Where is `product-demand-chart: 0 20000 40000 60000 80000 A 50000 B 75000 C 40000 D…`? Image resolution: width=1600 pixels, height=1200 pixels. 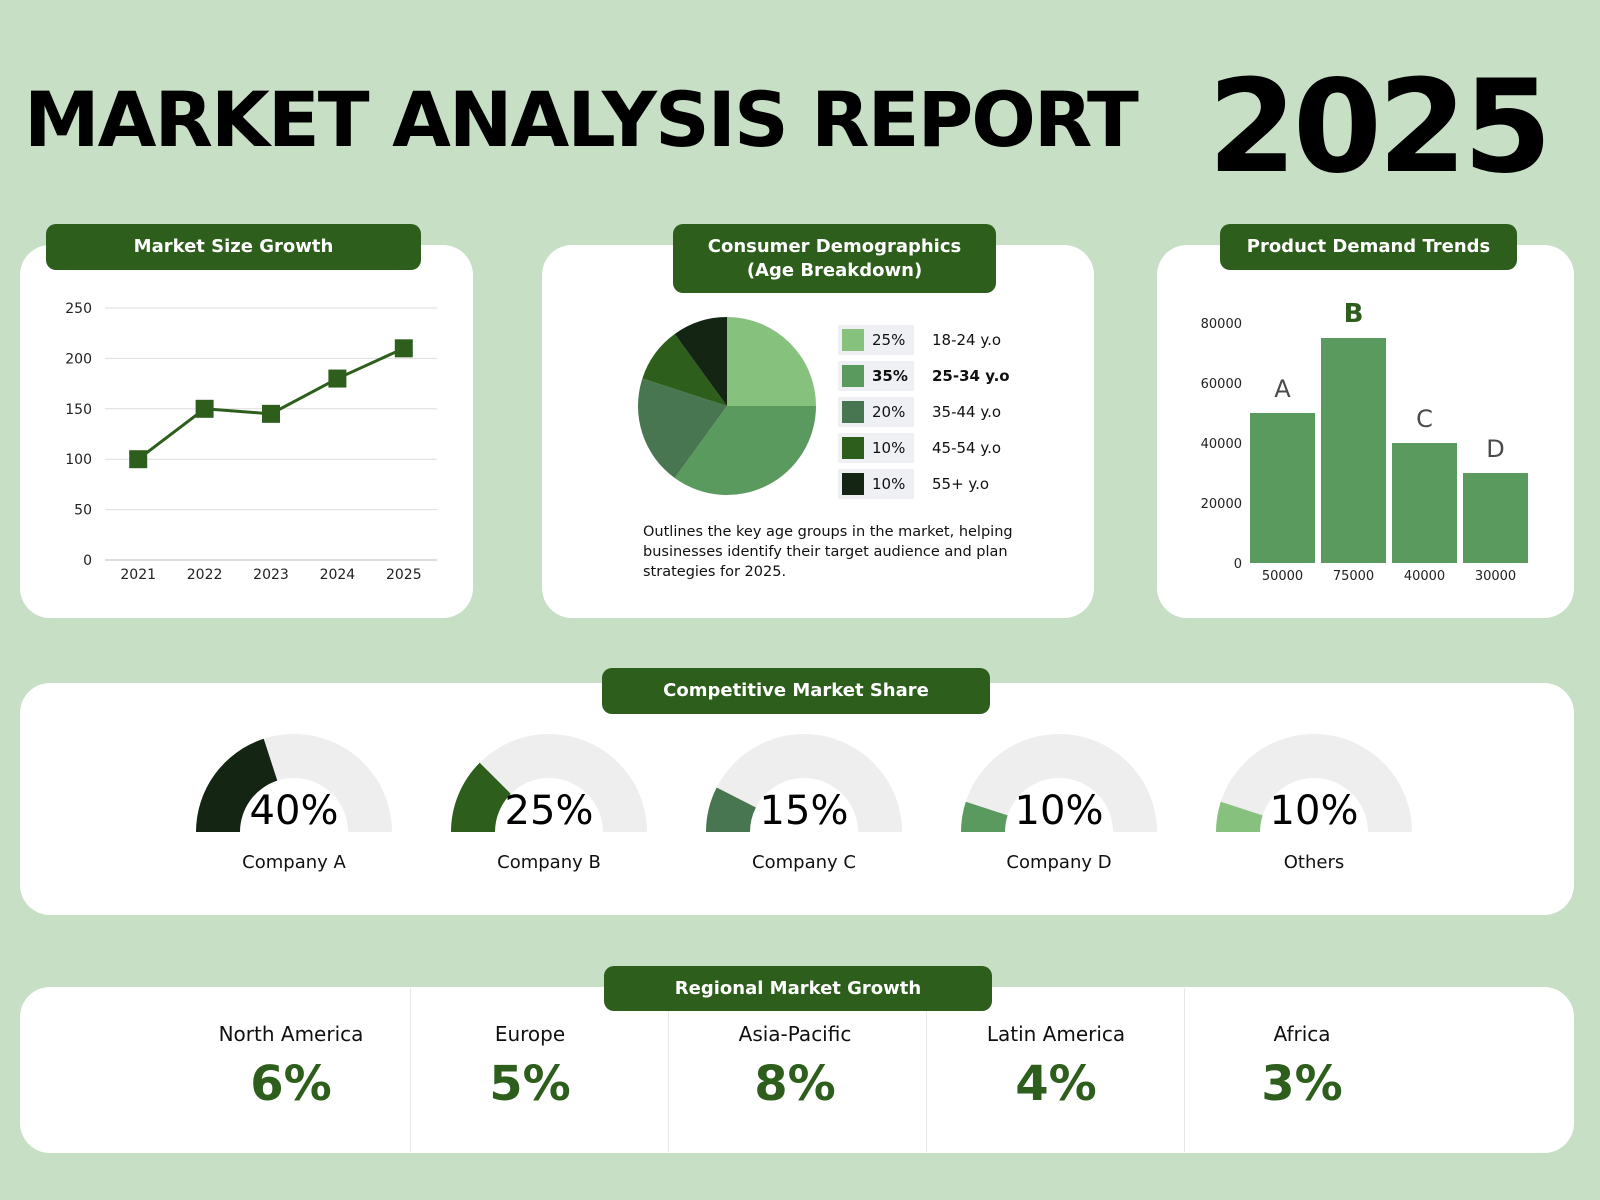 product-demand-chart: 0 20000 40000 60000 80000 A 50000 B 75000 C 40000 D… is located at coordinates (1364, 441).